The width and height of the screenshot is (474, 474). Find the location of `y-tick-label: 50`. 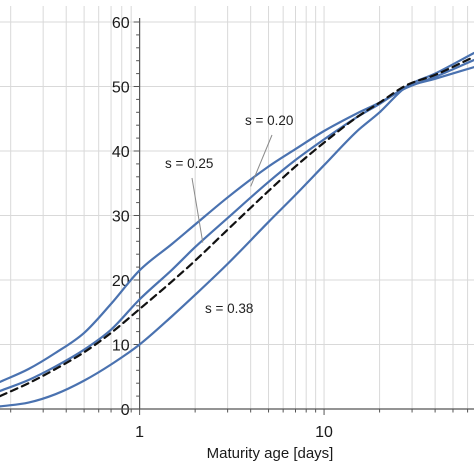

y-tick-label: 50 is located at coordinates (121, 88).